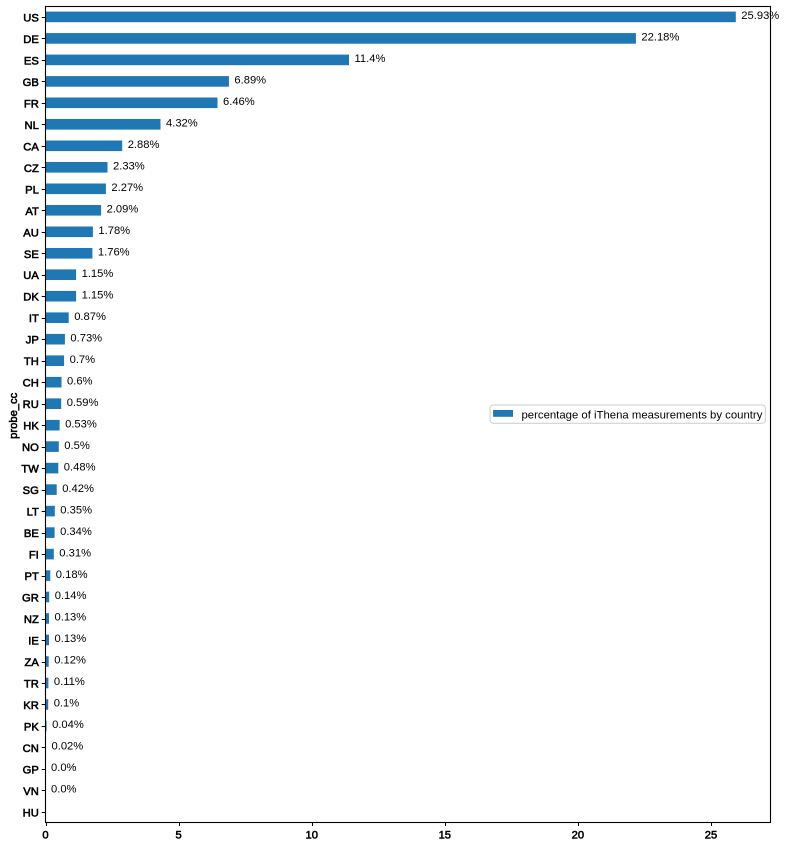  What do you see at coordinates (31, 298) in the screenshot?
I see `svg-text: DK` at bounding box center [31, 298].